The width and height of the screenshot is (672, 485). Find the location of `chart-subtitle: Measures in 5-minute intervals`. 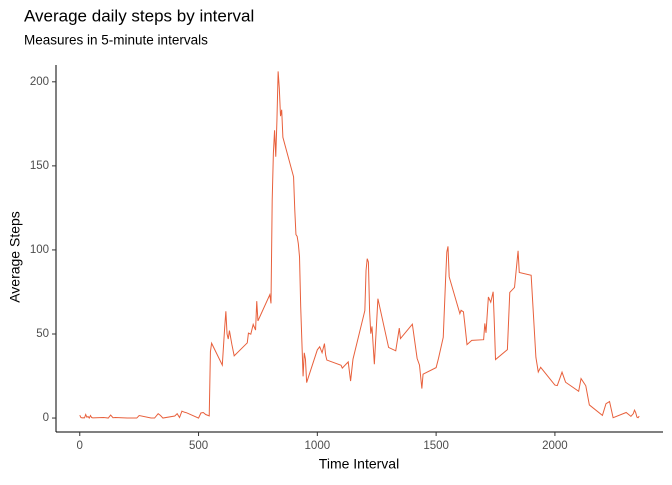

chart-subtitle: Measures in 5-minute intervals is located at coordinates (116, 40).